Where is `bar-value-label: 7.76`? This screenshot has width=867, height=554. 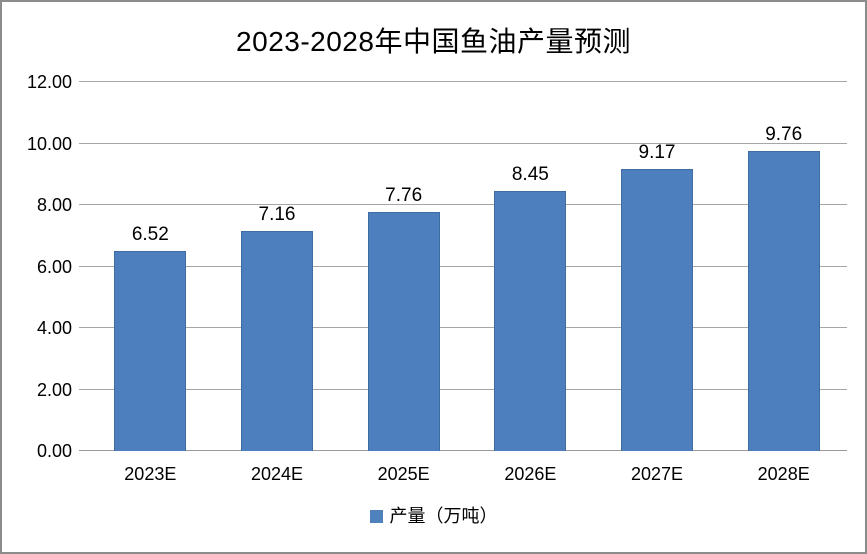
bar-value-label: 7.76 is located at coordinates (404, 196).